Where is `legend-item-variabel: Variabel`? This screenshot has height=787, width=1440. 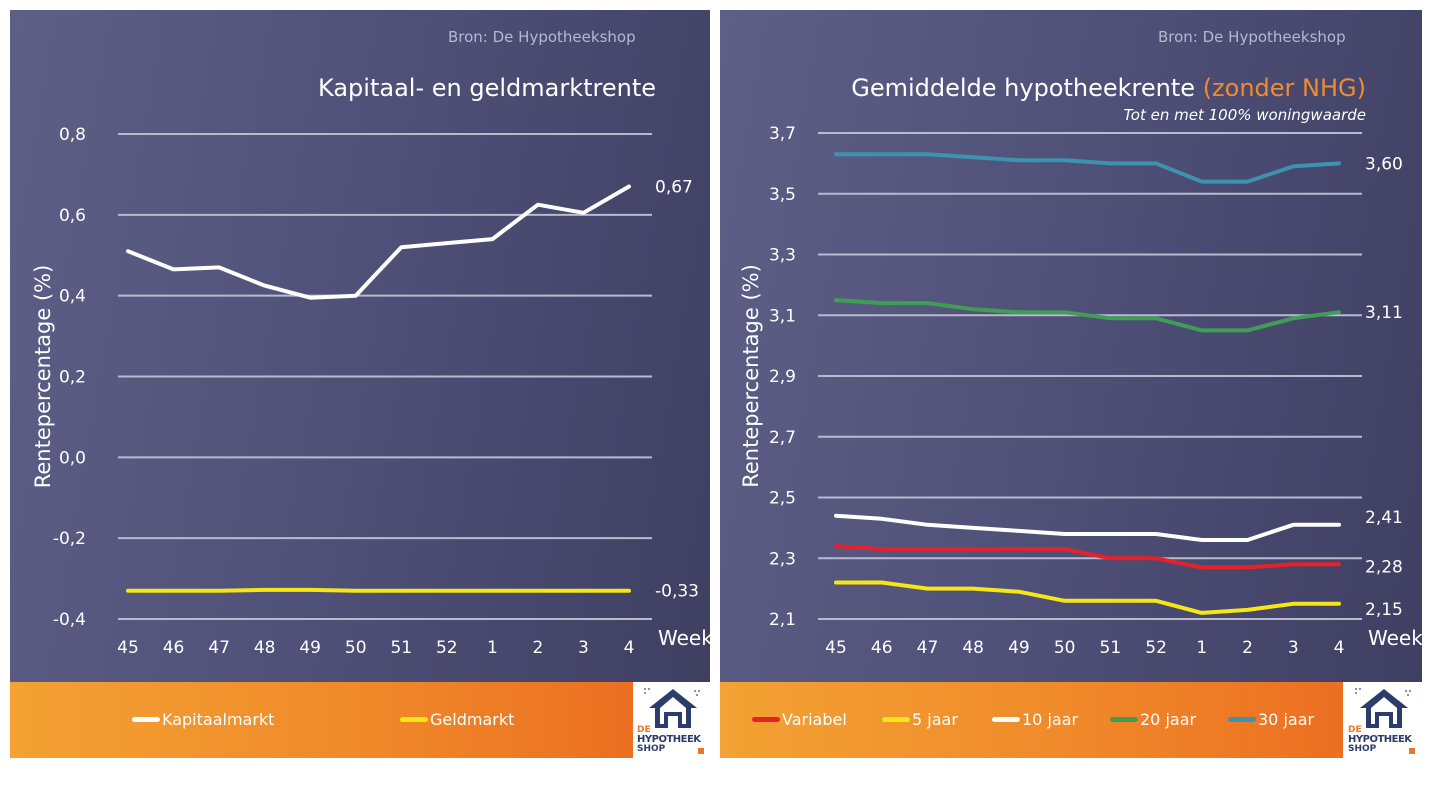 legend-item-variabel: Variabel is located at coordinates (799, 719).